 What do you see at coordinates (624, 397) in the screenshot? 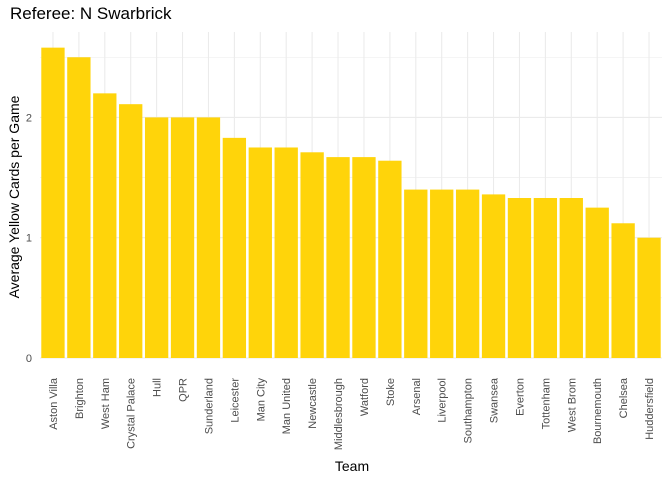
I see `x-tick-label: Chelsea` at bounding box center [624, 397].